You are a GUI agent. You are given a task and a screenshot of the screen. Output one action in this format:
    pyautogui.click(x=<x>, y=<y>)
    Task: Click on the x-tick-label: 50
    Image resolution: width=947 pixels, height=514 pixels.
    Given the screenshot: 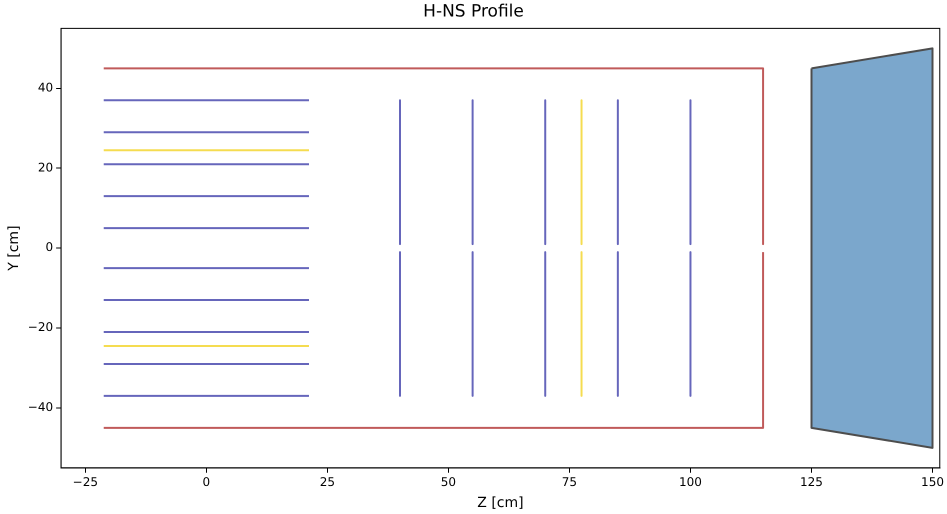 What is the action you would take?
    pyautogui.click(x=448, y=482)
    